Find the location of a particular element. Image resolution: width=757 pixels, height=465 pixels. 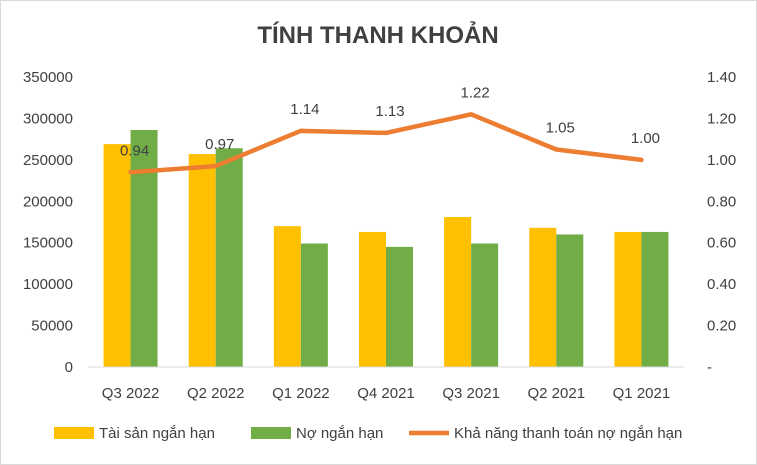

right-axis: - 0.20 0.40 0.60 0.80 1.00 1.20 1.40 is located at coordinates (721, 222).